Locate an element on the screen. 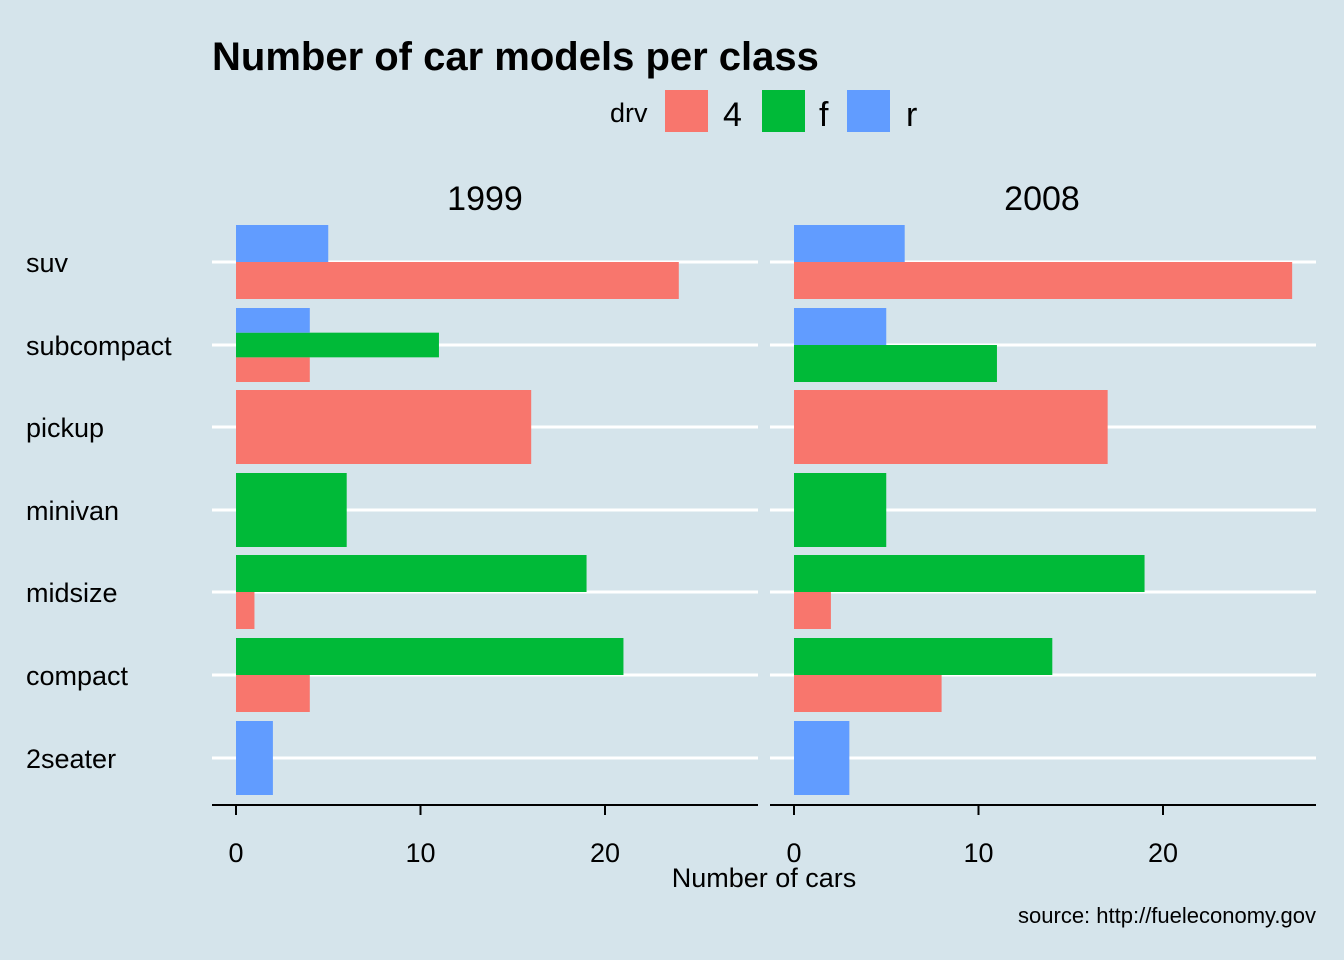 The height and width of the screenshot is (960, 1344). y-label-compact: compact is located at coordinates (77, 676).